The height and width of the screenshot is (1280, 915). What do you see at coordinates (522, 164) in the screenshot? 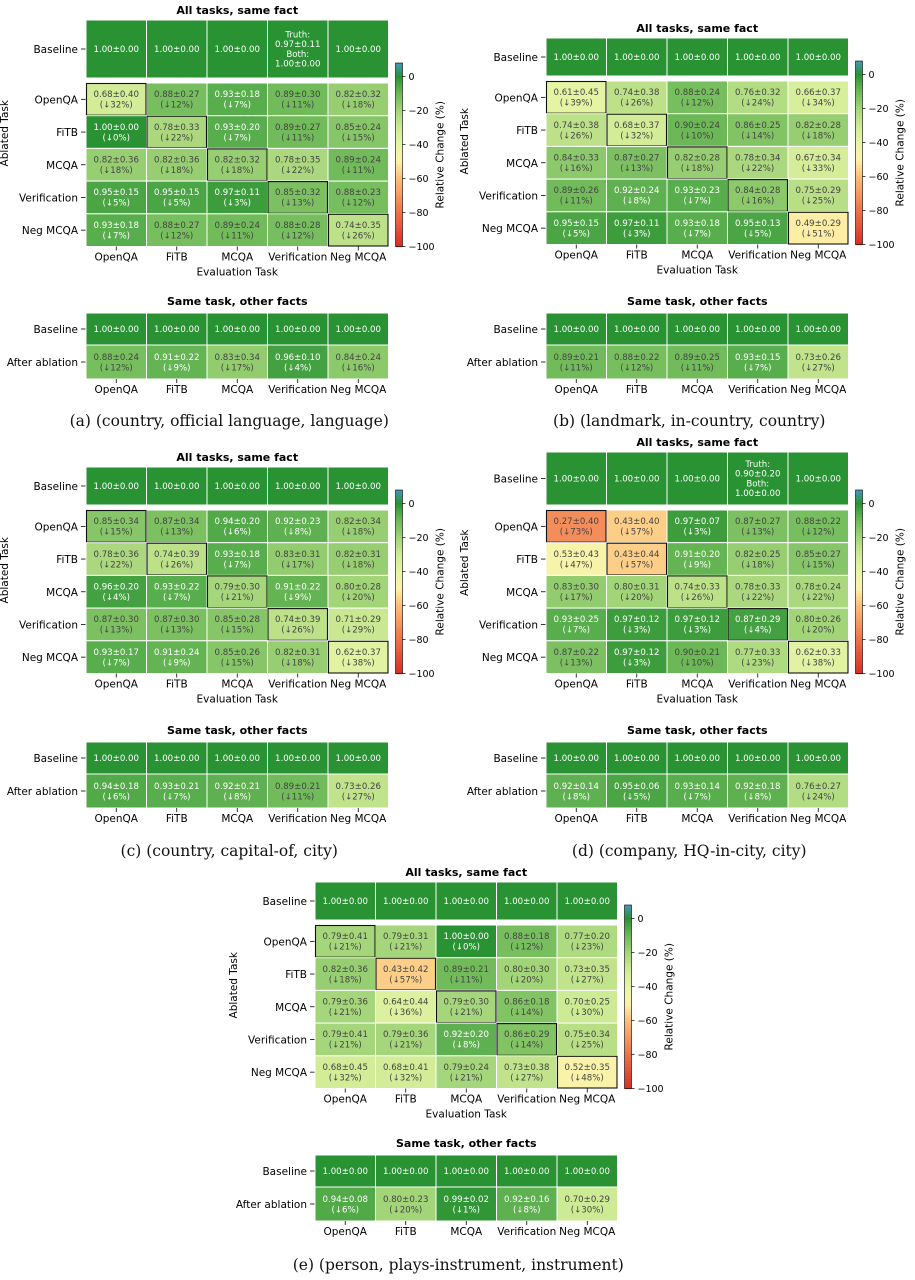
I see `row-label: MCQA` at bounding box center [522, 164].